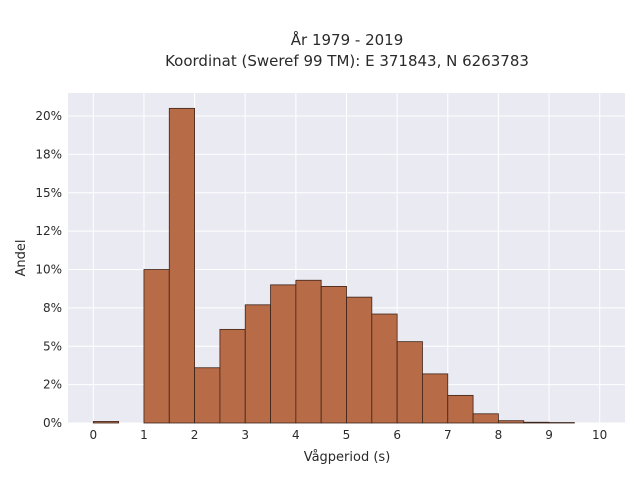 The width and height of the screenshot is (640, 480). I want to click on x-tick-label: 1, so click(144, 435).